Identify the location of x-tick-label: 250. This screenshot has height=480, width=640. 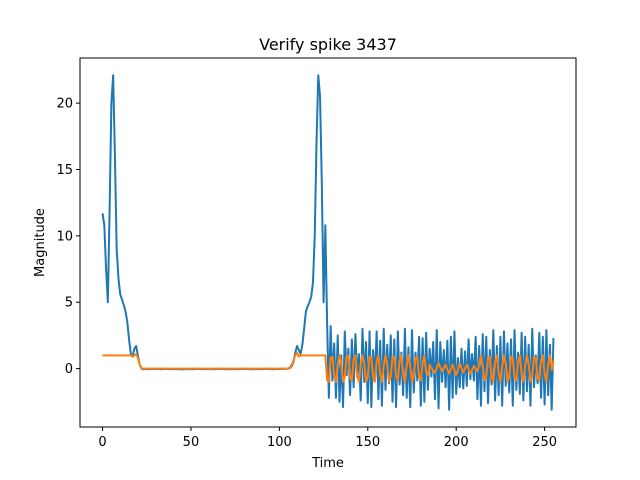
(544, 442).